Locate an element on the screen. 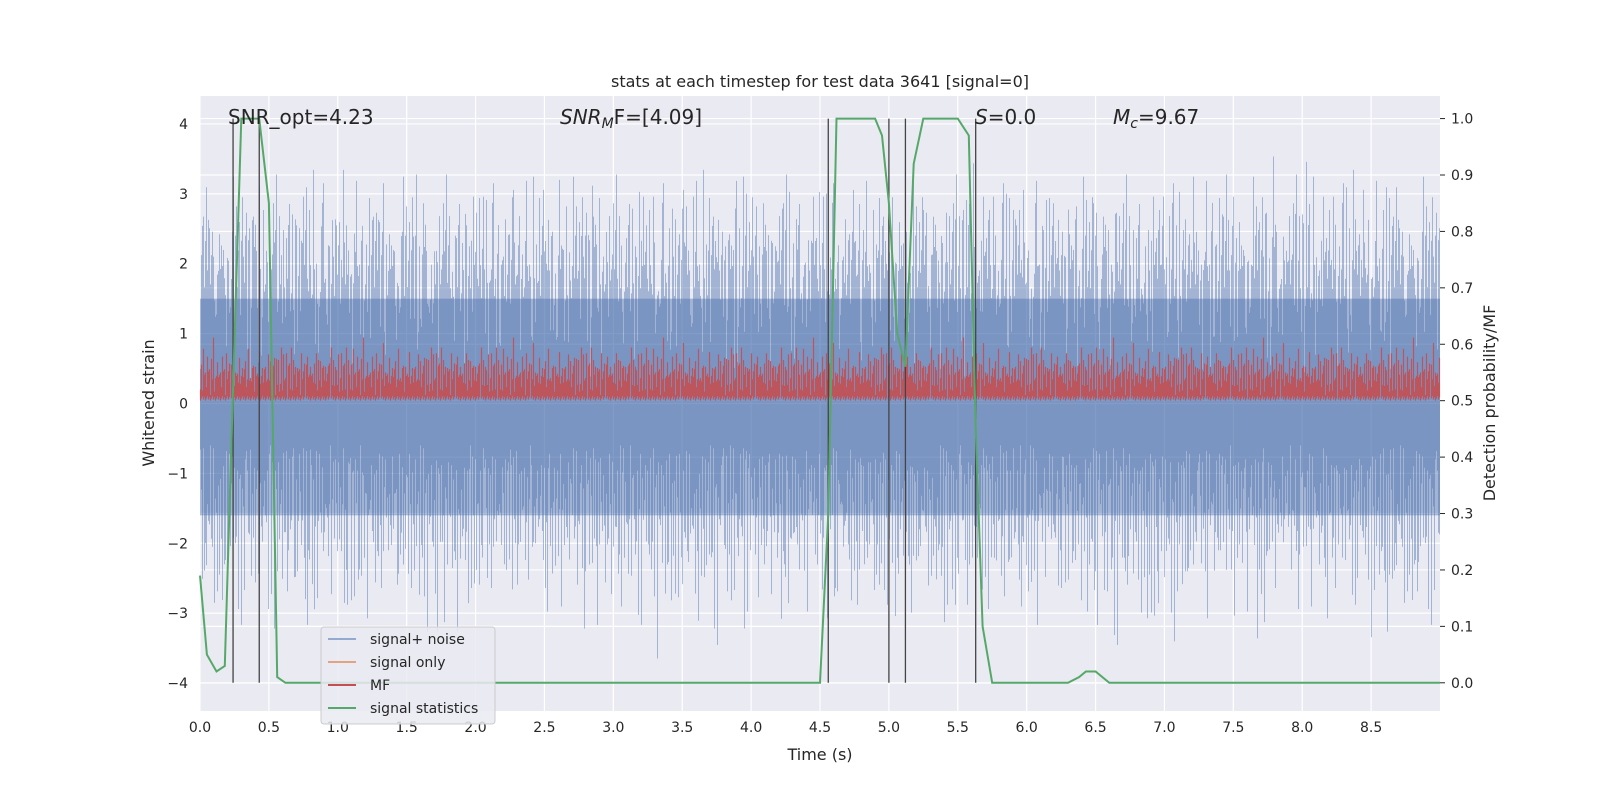  y-right-tick-label: 0.3 is located at coordinates (1462, 515).